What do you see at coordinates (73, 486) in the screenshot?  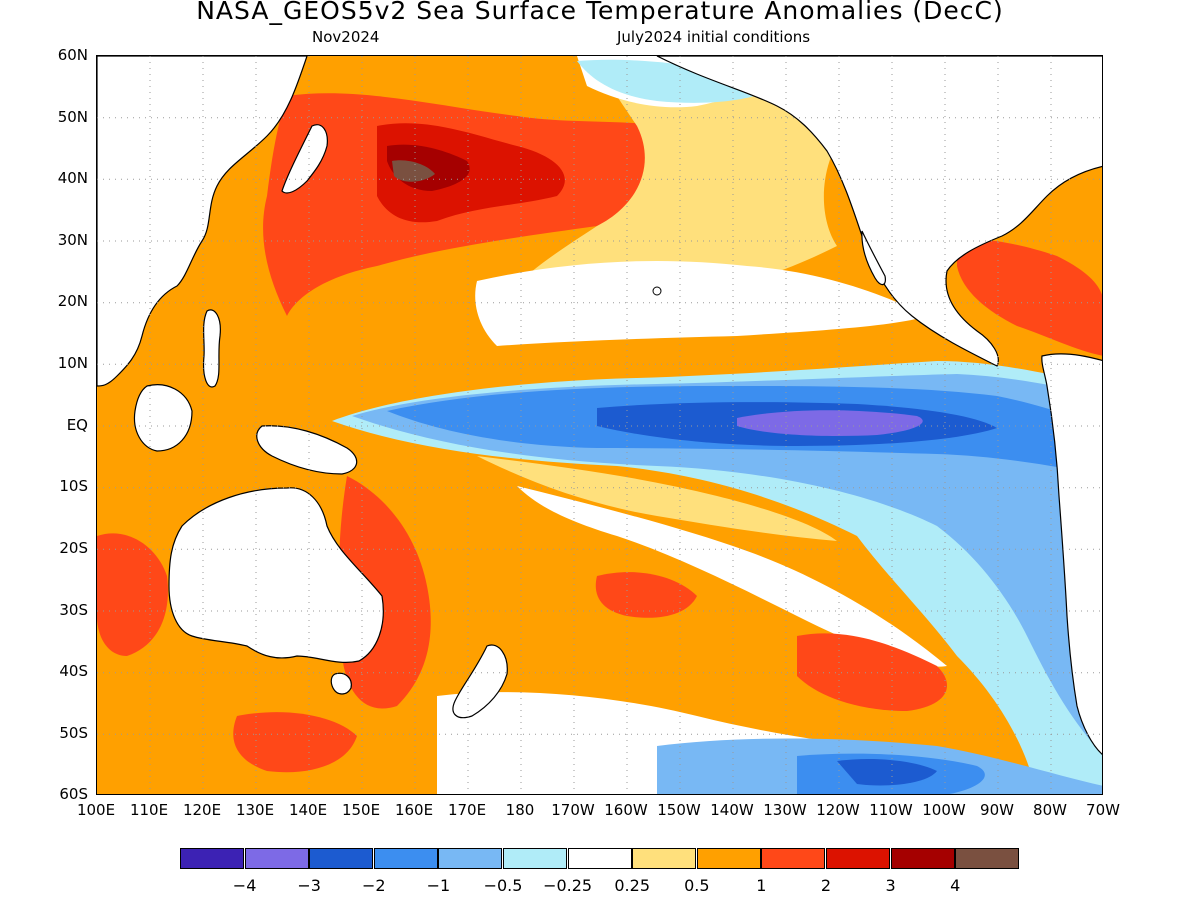 I see `lat-label: 10S` at bounding box center [73, 486].